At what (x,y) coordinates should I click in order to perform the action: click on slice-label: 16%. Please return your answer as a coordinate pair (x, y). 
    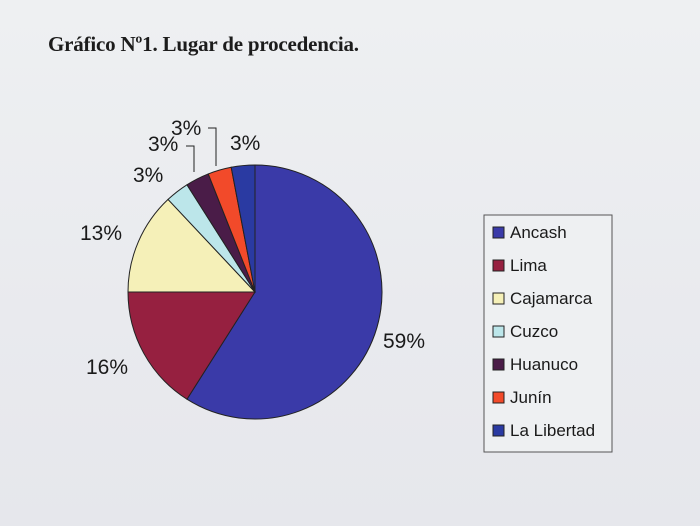
    Looking at the image, I should click on (107, 367).